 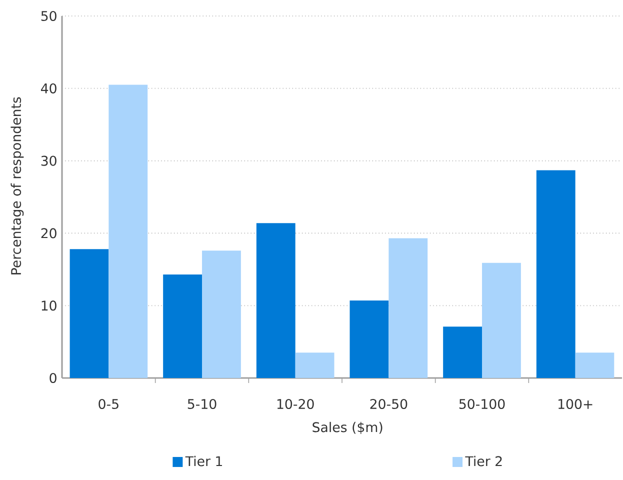 What do you see at coordinates (48, 88) in the screenshot?
I see `y-tick-label: 40` at bounding box center [48, 88].